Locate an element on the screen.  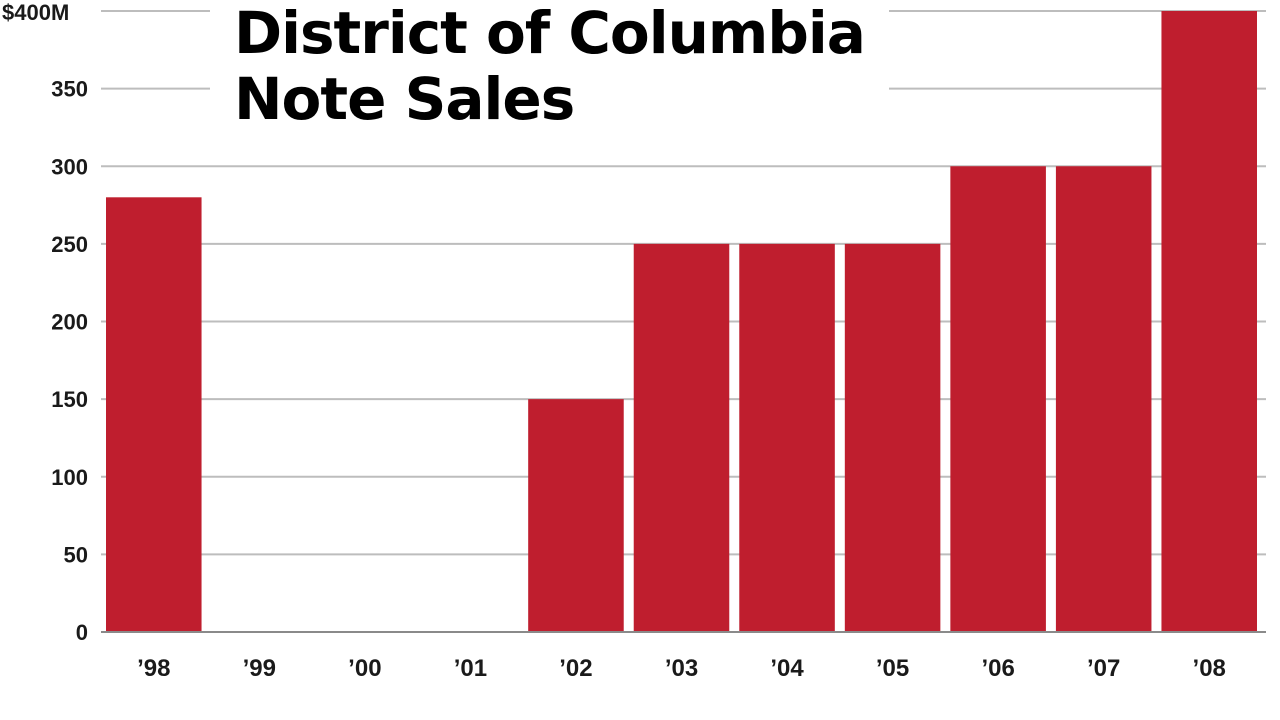
y-tick-label: 250 is located at coordinates (69, 244).